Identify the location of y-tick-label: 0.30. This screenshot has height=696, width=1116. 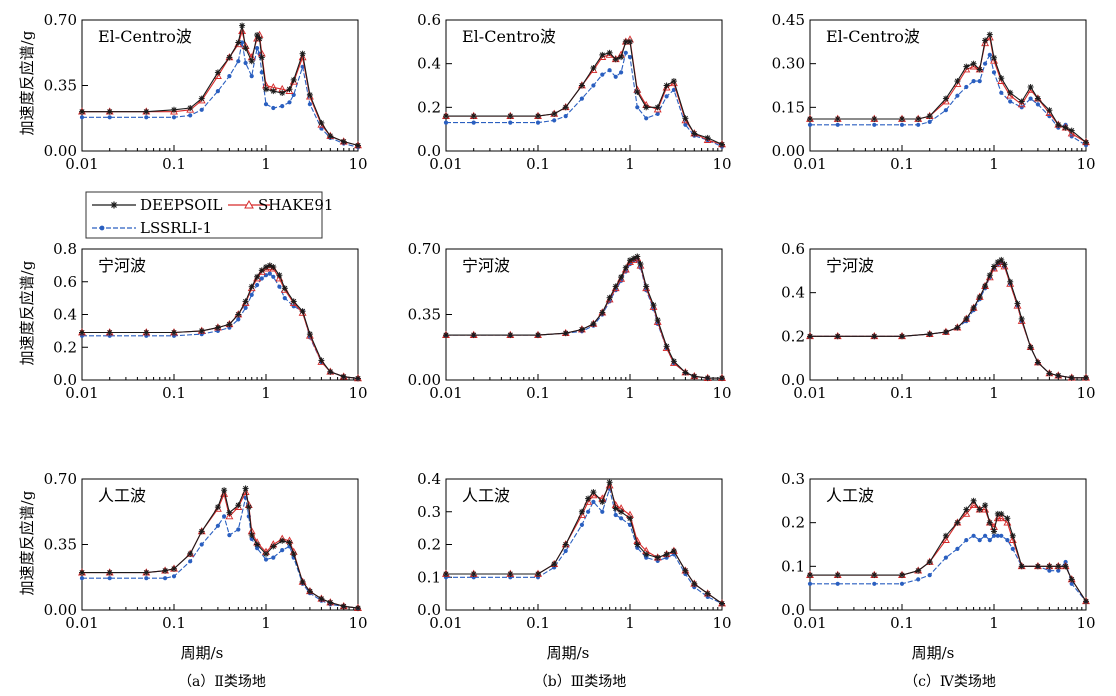
(788, 64).